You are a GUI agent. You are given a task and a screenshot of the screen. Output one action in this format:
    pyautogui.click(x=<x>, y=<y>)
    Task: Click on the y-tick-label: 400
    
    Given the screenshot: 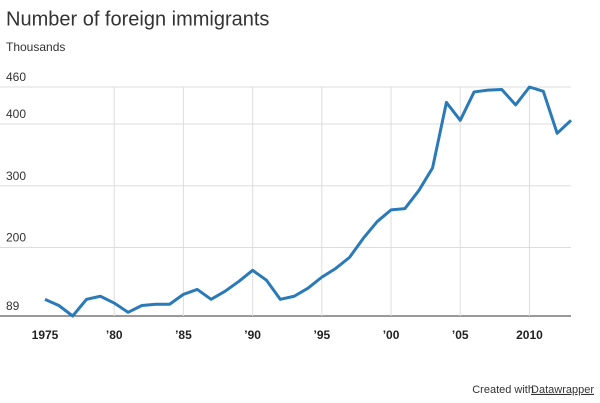 What is the action you would take?
    pyautogui.click(x=16, y=114)
    